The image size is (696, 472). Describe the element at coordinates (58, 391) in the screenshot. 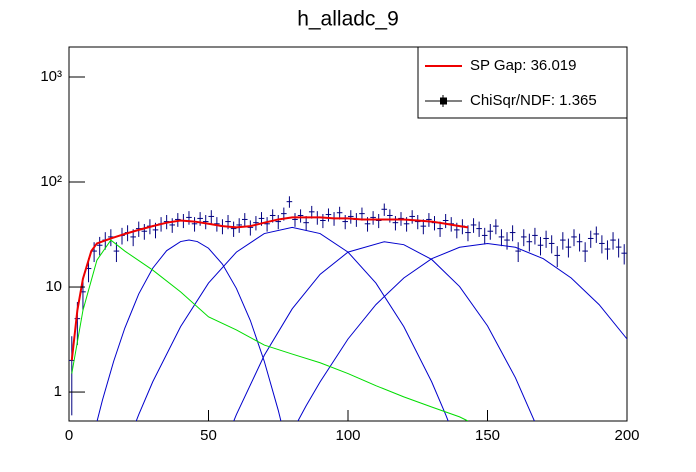

I see `y-tick-label: 1` at that location.